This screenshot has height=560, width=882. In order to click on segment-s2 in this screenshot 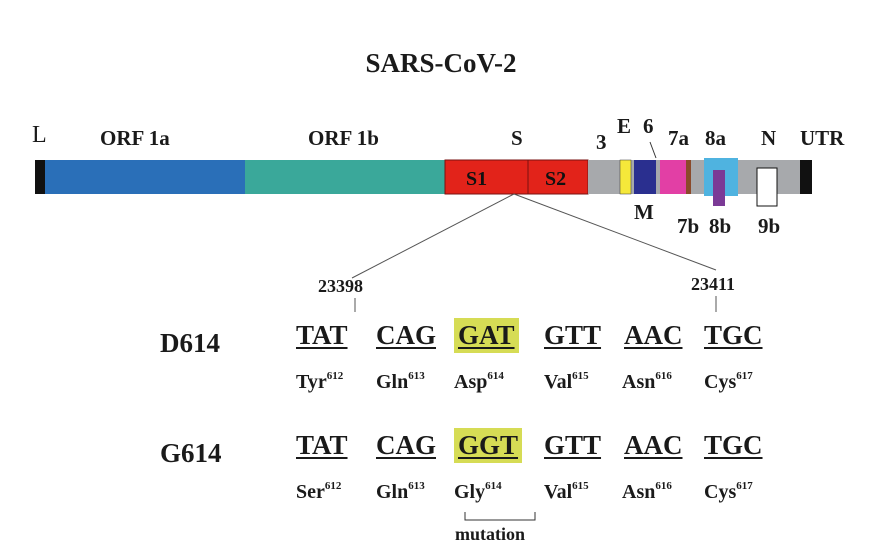, I will do `click(558, 177)`.